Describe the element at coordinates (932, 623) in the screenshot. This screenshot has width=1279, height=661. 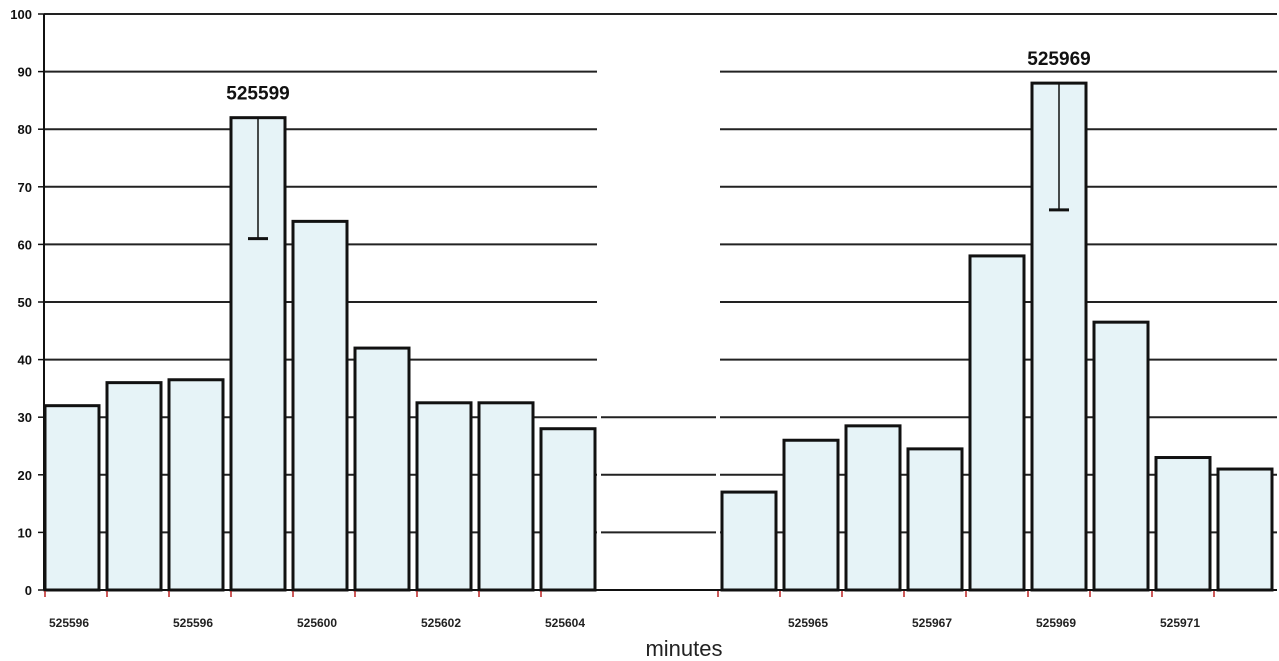
I see `x-tick-label: 525967` at that location.